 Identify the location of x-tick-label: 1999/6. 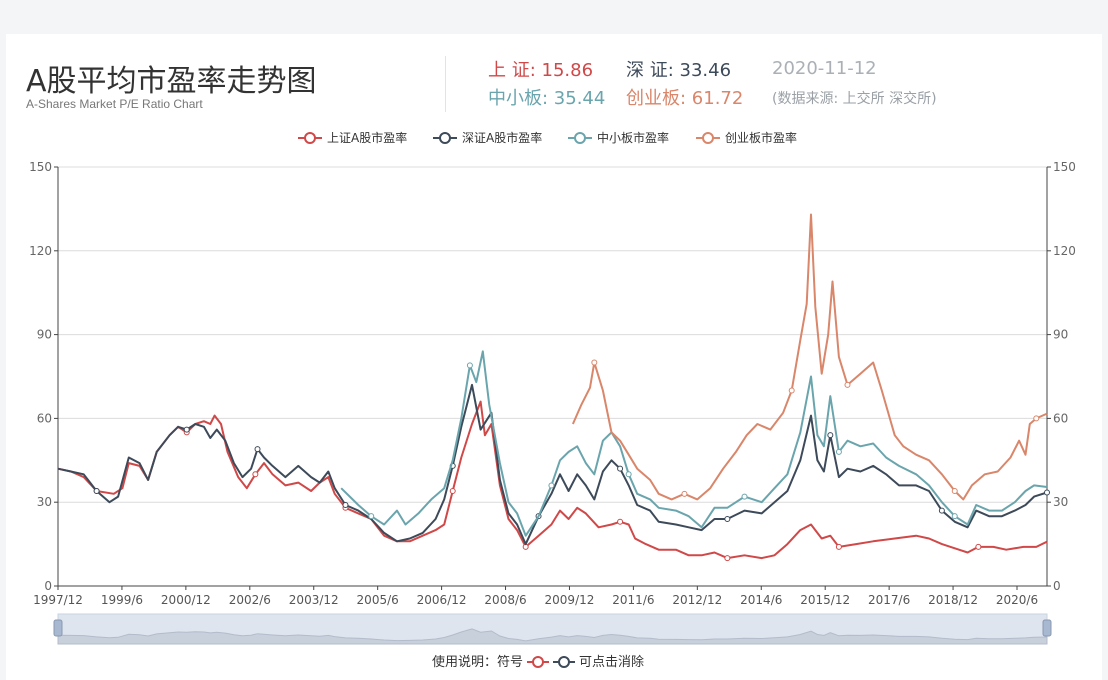
(122, 600).